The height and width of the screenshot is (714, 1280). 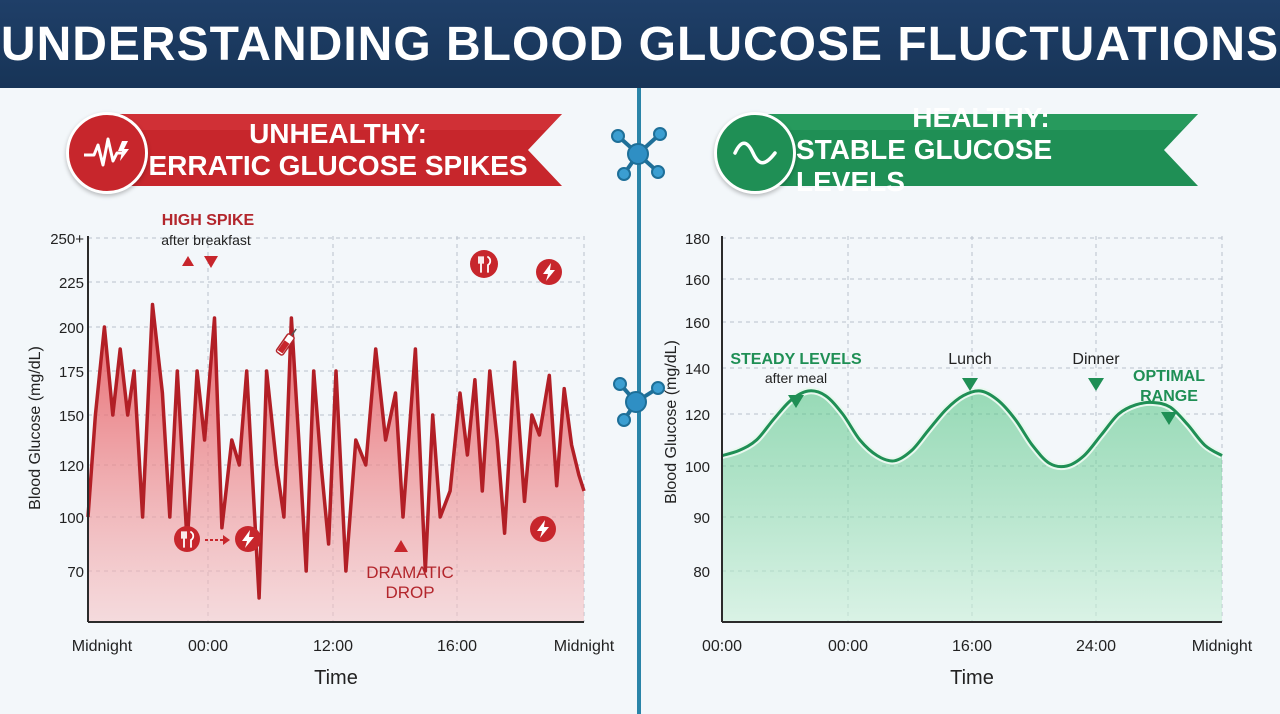 I want to click on optimal-range-label: OPTIMAL, so click(x=1169, y=376).